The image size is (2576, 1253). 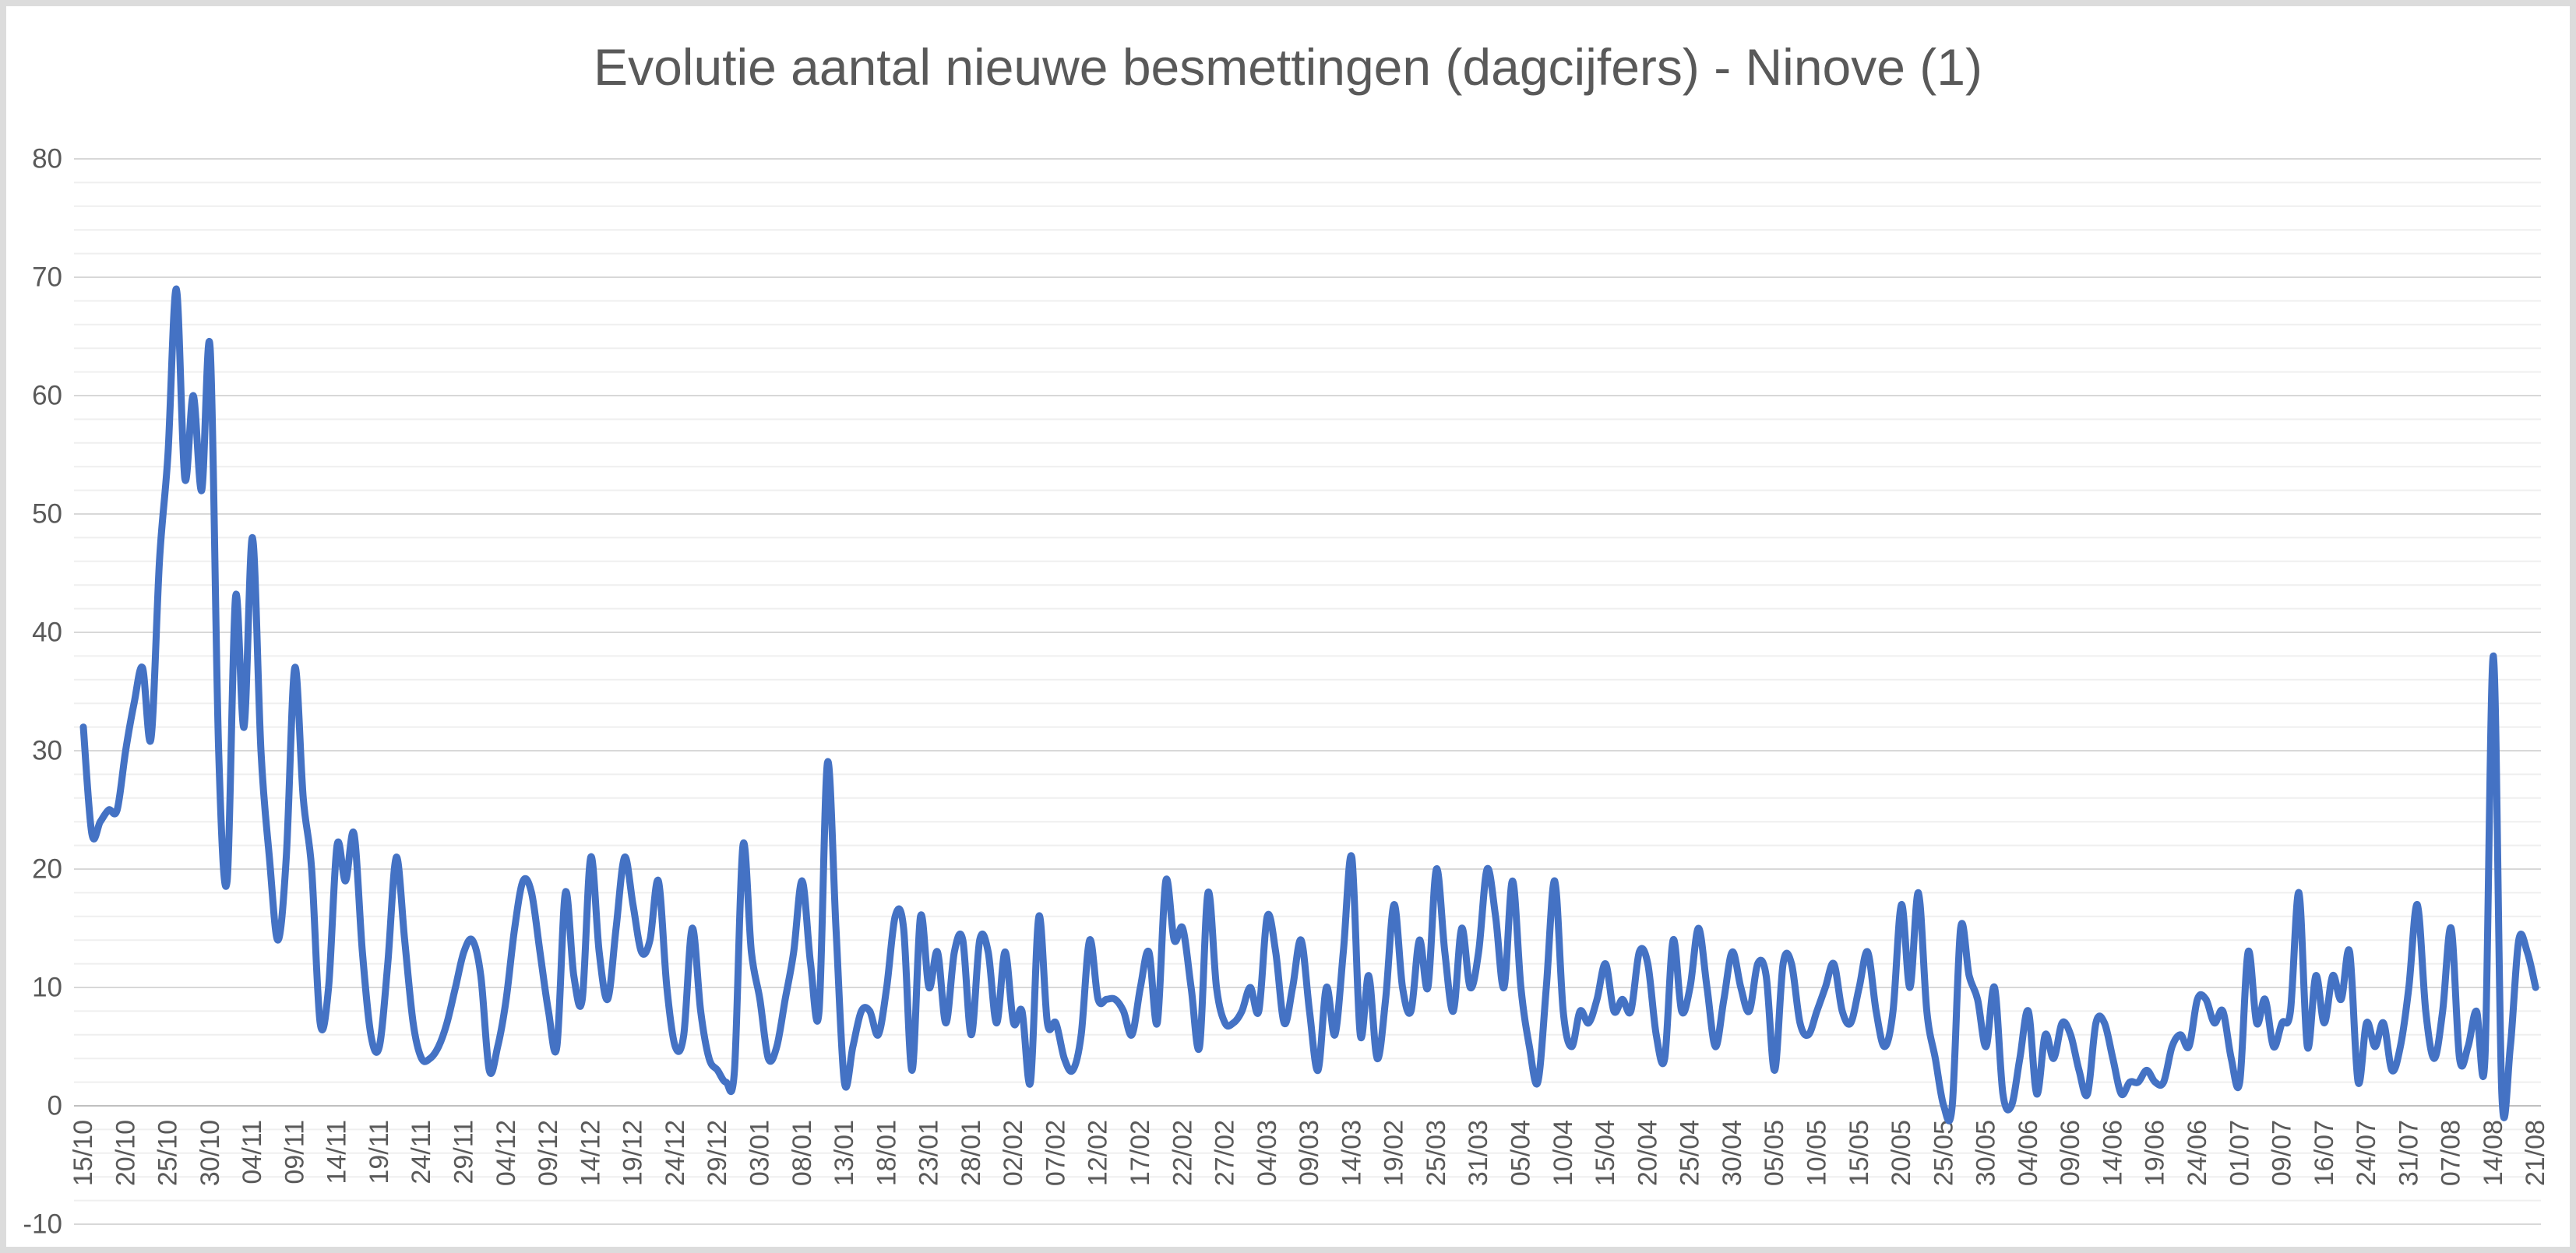 What do you see at coordinates (717, 1153) in the screenshot?
I see `x-tick-label: 29/12` at bounding box center [717, 1153].